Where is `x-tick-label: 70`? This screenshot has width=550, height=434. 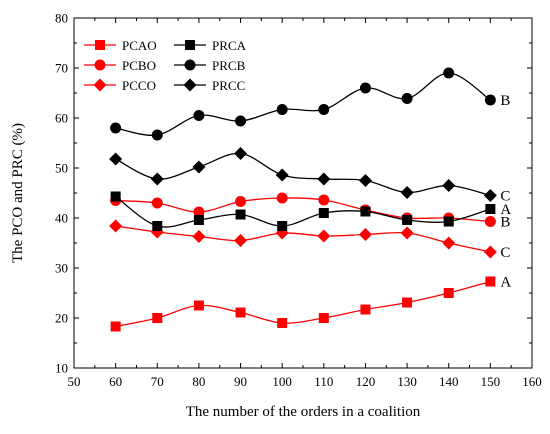
x-tick-label: 70 is located at coordinates (157, 381).